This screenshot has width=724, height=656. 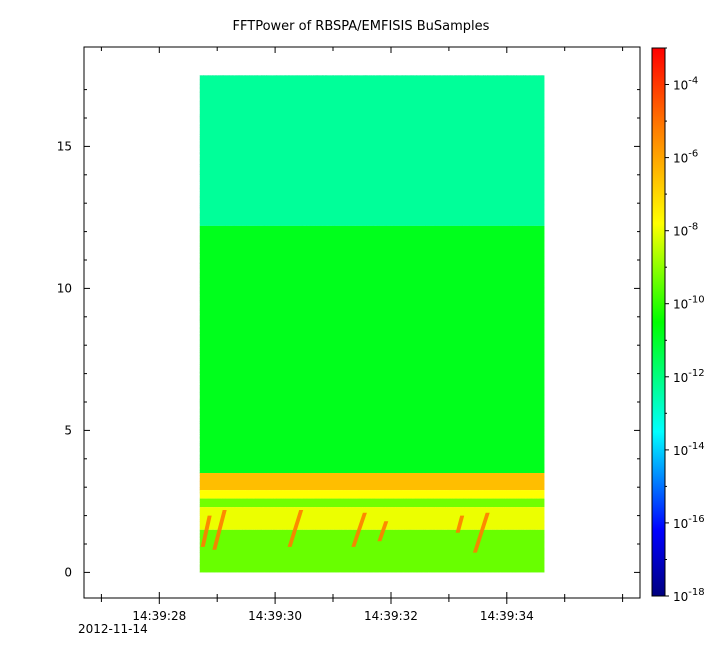 I want to click on colorbar-tick-label: 10⁻¹², so click(x=689, y=376).